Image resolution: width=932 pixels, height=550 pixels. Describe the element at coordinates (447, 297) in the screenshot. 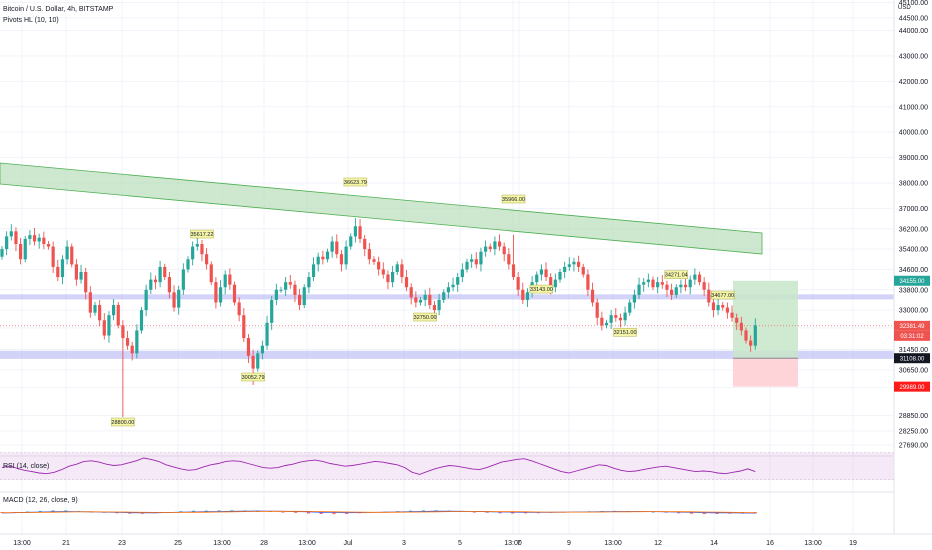

I see `resistance-zone` at that location.